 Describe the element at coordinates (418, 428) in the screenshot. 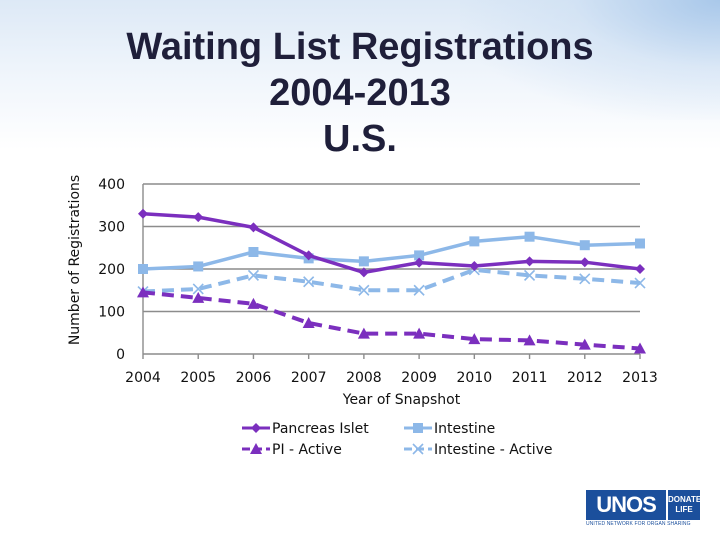

I see `legend-marker-intestine` at that location.